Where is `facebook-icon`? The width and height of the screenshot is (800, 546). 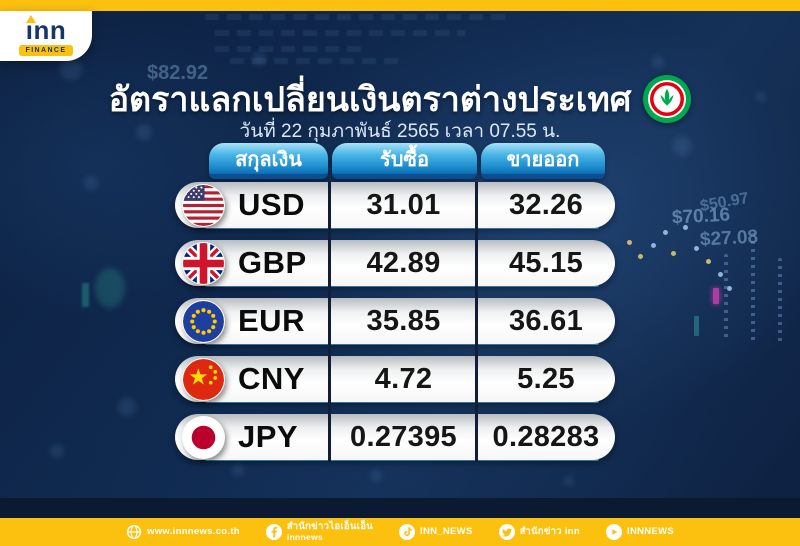 facebook-icon is located at coordinates (273, 532).